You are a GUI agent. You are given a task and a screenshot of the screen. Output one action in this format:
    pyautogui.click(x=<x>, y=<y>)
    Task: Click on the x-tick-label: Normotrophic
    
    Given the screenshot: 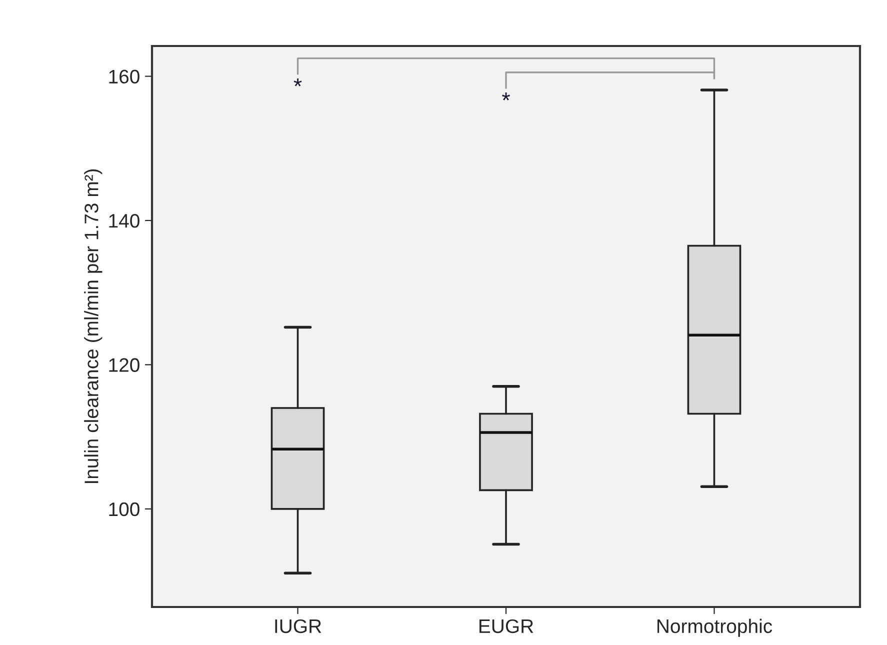 What is the action you would take?
    pyautogui.click(x=714, y=627)
    